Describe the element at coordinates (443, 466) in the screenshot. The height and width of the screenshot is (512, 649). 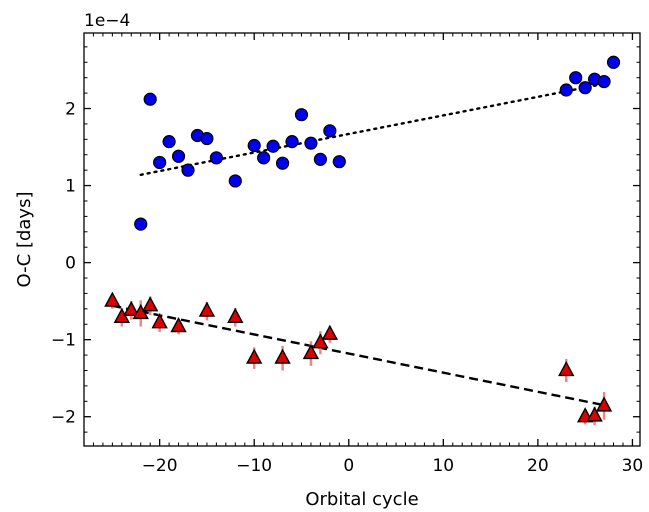
I see `x-tick-label: 10` at that location.